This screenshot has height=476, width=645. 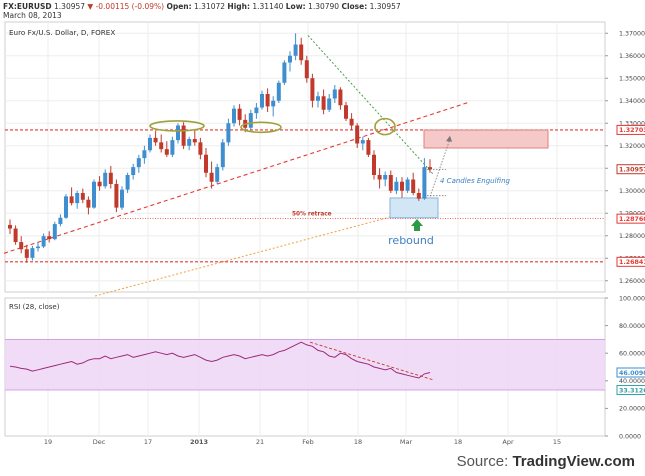 What do you see at coordinates (486, 139) in the screenshot?
I see `target-zone-box` at bounding box center [486, 139].